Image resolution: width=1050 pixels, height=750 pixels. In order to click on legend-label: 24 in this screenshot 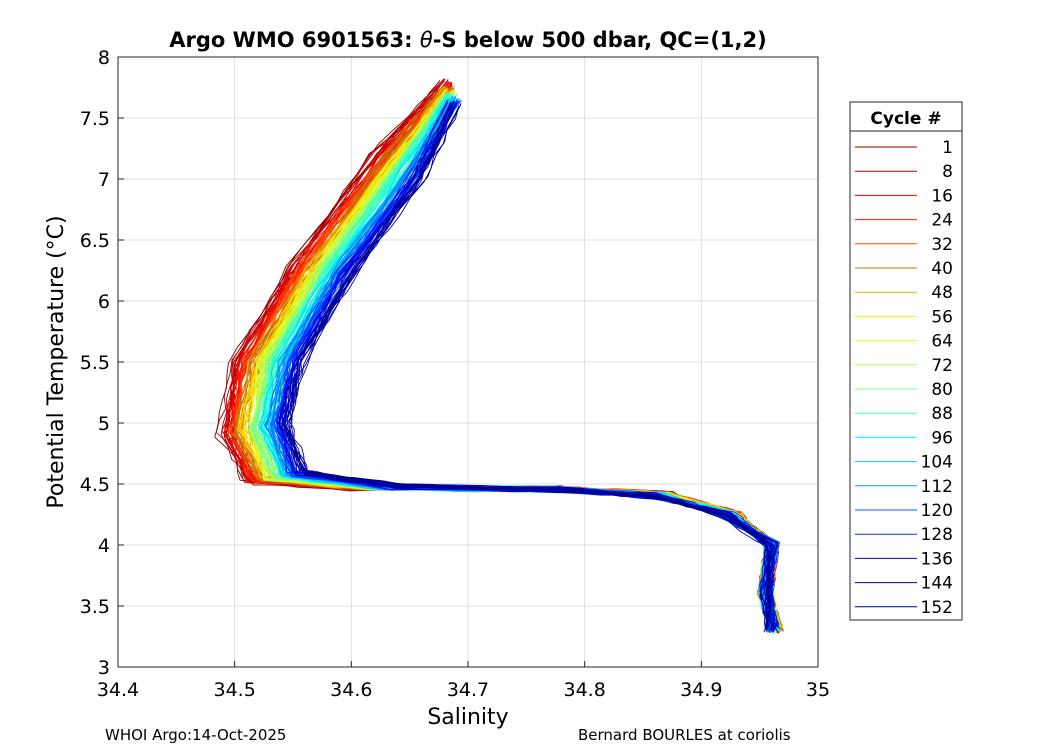, I will do `click(942, 221)`.